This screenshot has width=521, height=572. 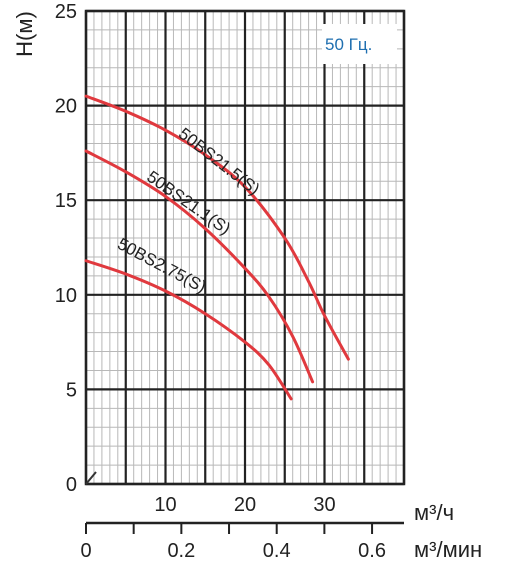 I want to click on curve-label-1: 50BS21.5(S), so click(x=219, y=161).